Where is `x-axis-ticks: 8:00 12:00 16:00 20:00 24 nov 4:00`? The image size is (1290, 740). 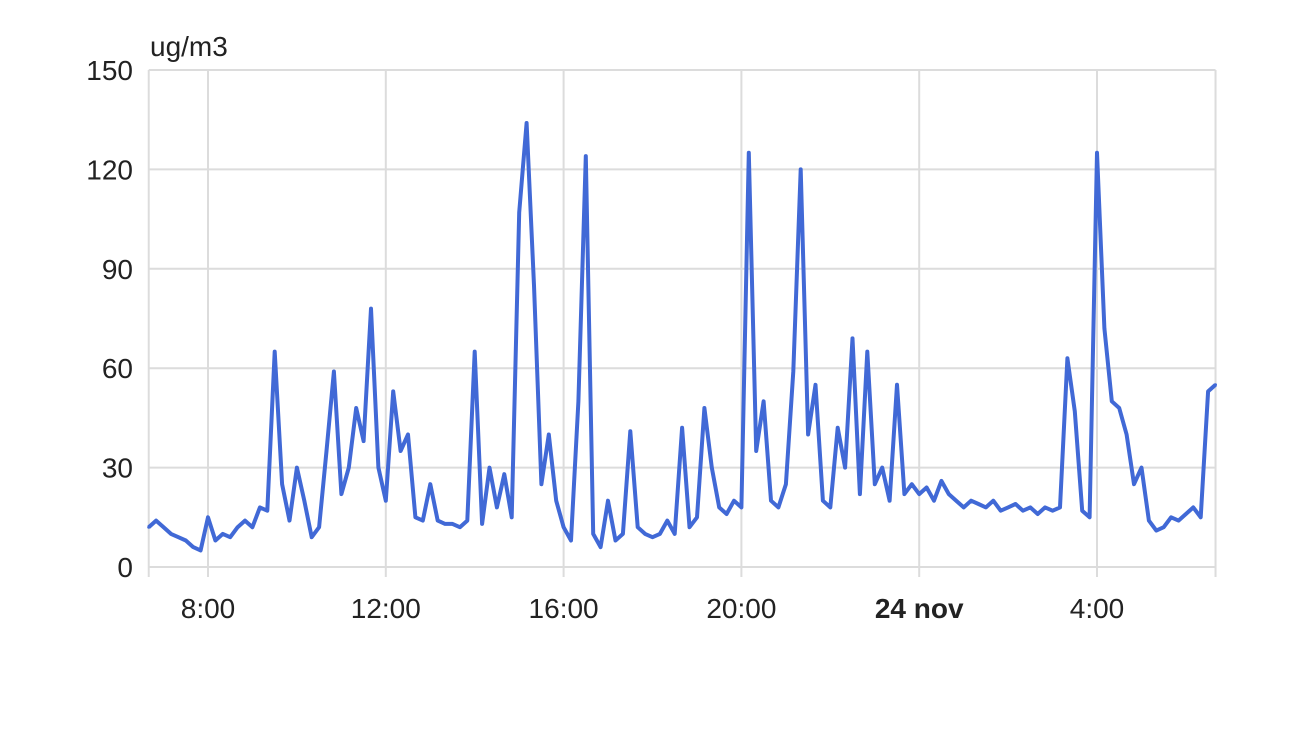 x-axis-ticks: 8:00 12:00 16:00 20:00 24 nov 4:00 is located at coordinates (653, 608).